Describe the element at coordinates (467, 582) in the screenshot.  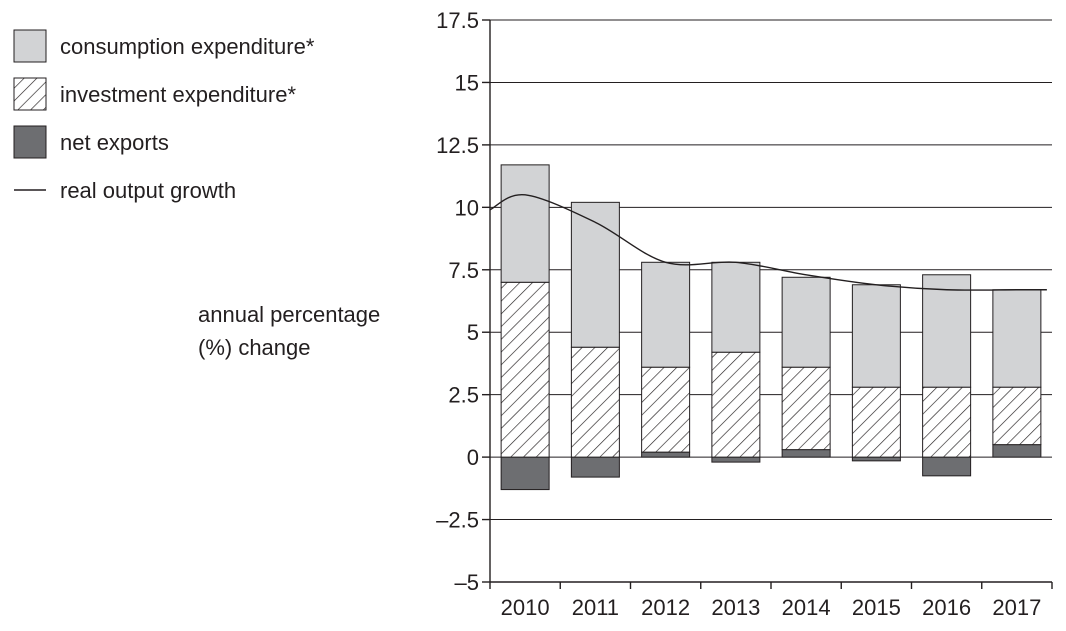
I see `y-tick-label: –5` at that location.